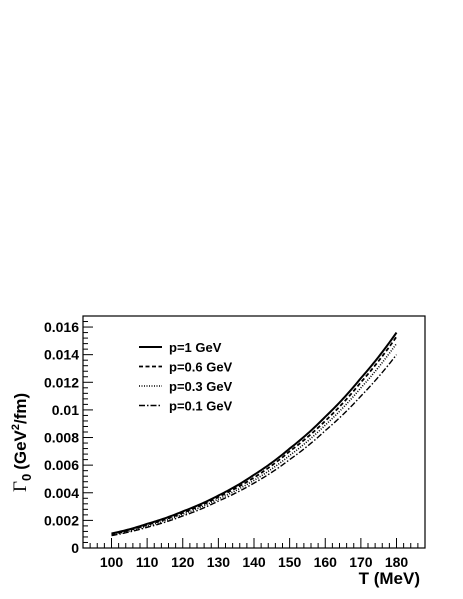 This screenshot has height=599, width=463. Describe the element at coordinates (290, 562) in the screenshot. I see `x-tick-label: 150` at that location.